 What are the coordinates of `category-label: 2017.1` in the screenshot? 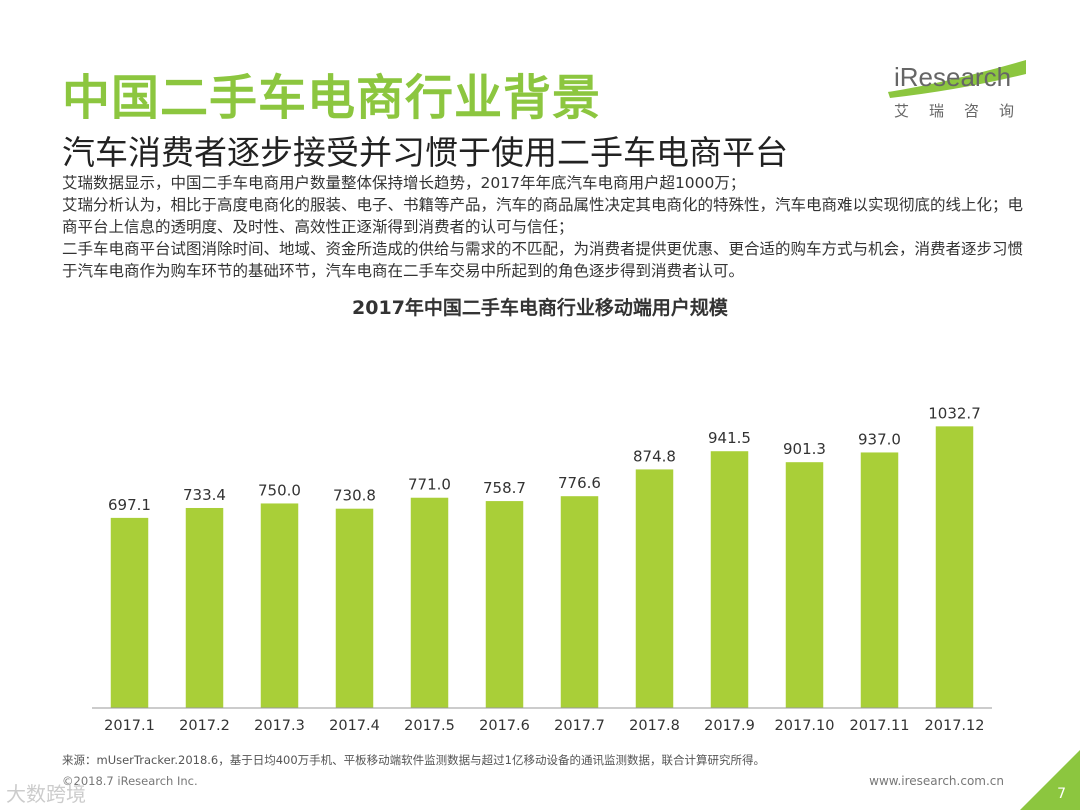 It's located at (129, 726).